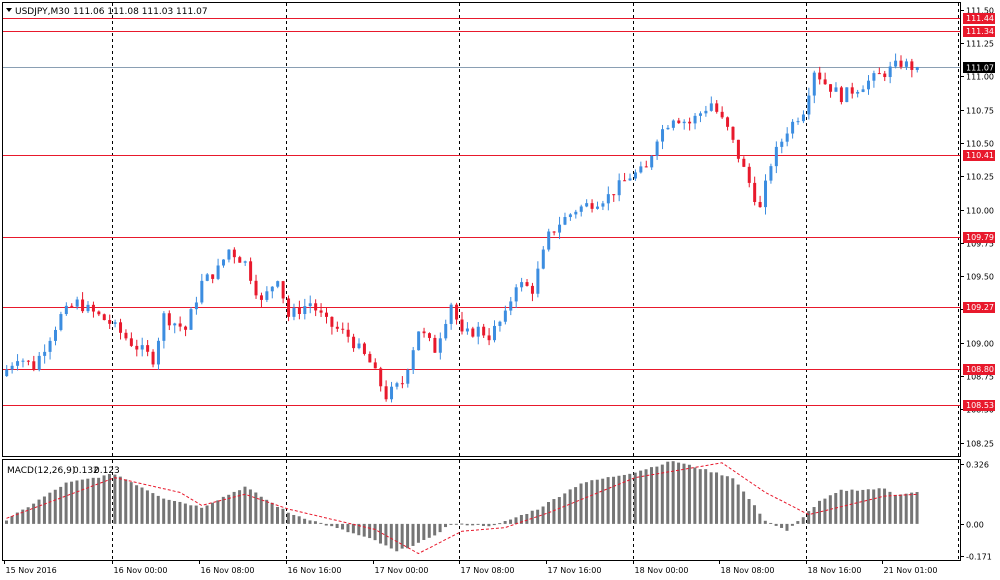 The height and width of the screenshot is (580, 1000). I want to click on price-tick-label: 111.25, so click(980, 44).